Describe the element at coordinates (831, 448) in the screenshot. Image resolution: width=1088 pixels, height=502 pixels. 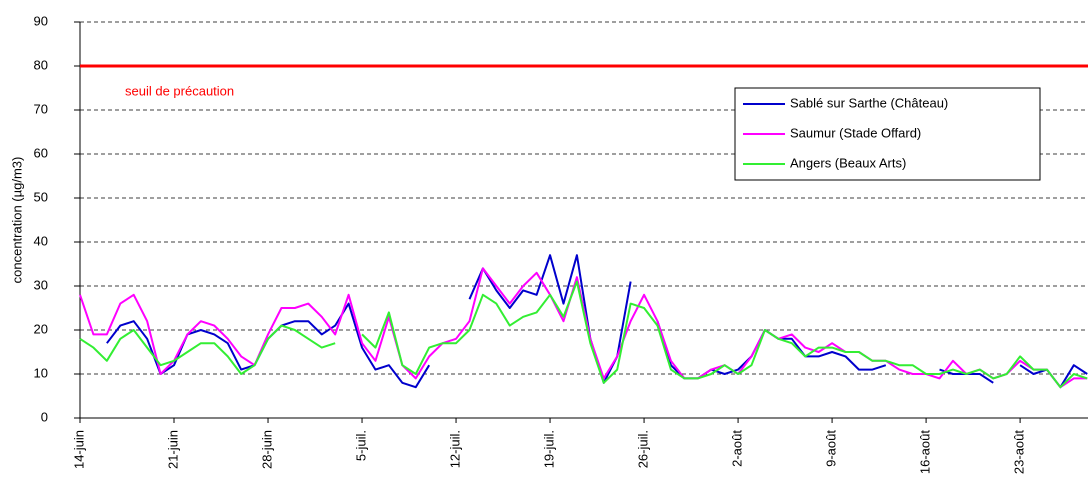
I see `x-tick-label: 9-août` at that location.